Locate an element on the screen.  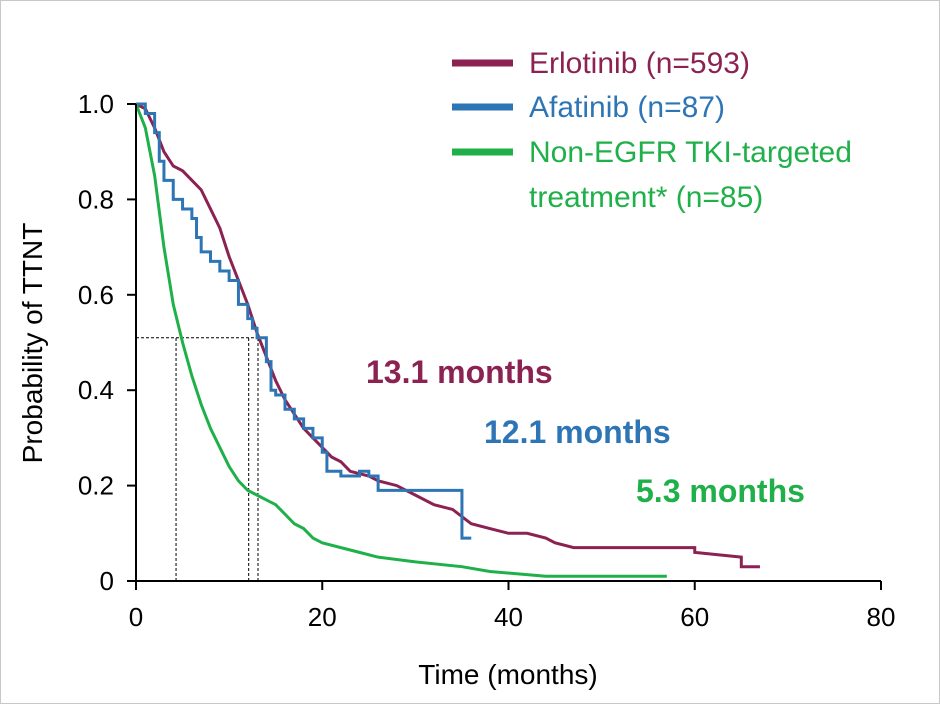
legend-label: Non-EGFR TKI-targeted is located at coordinates (690, 152).